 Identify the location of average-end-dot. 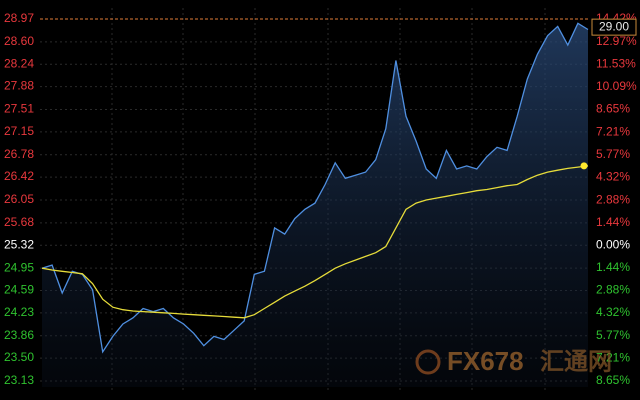
(584, 166).